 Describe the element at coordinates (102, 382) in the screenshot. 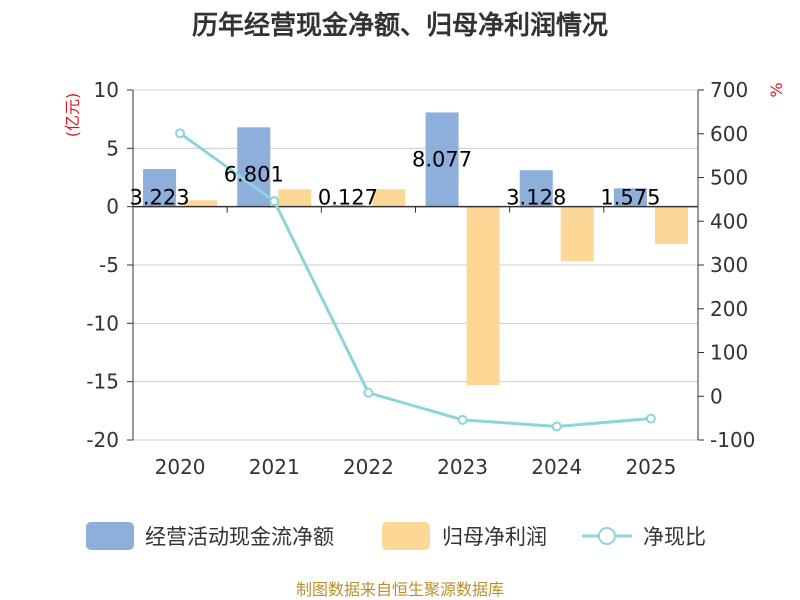

I see `left-tick-label: -15` at that location.